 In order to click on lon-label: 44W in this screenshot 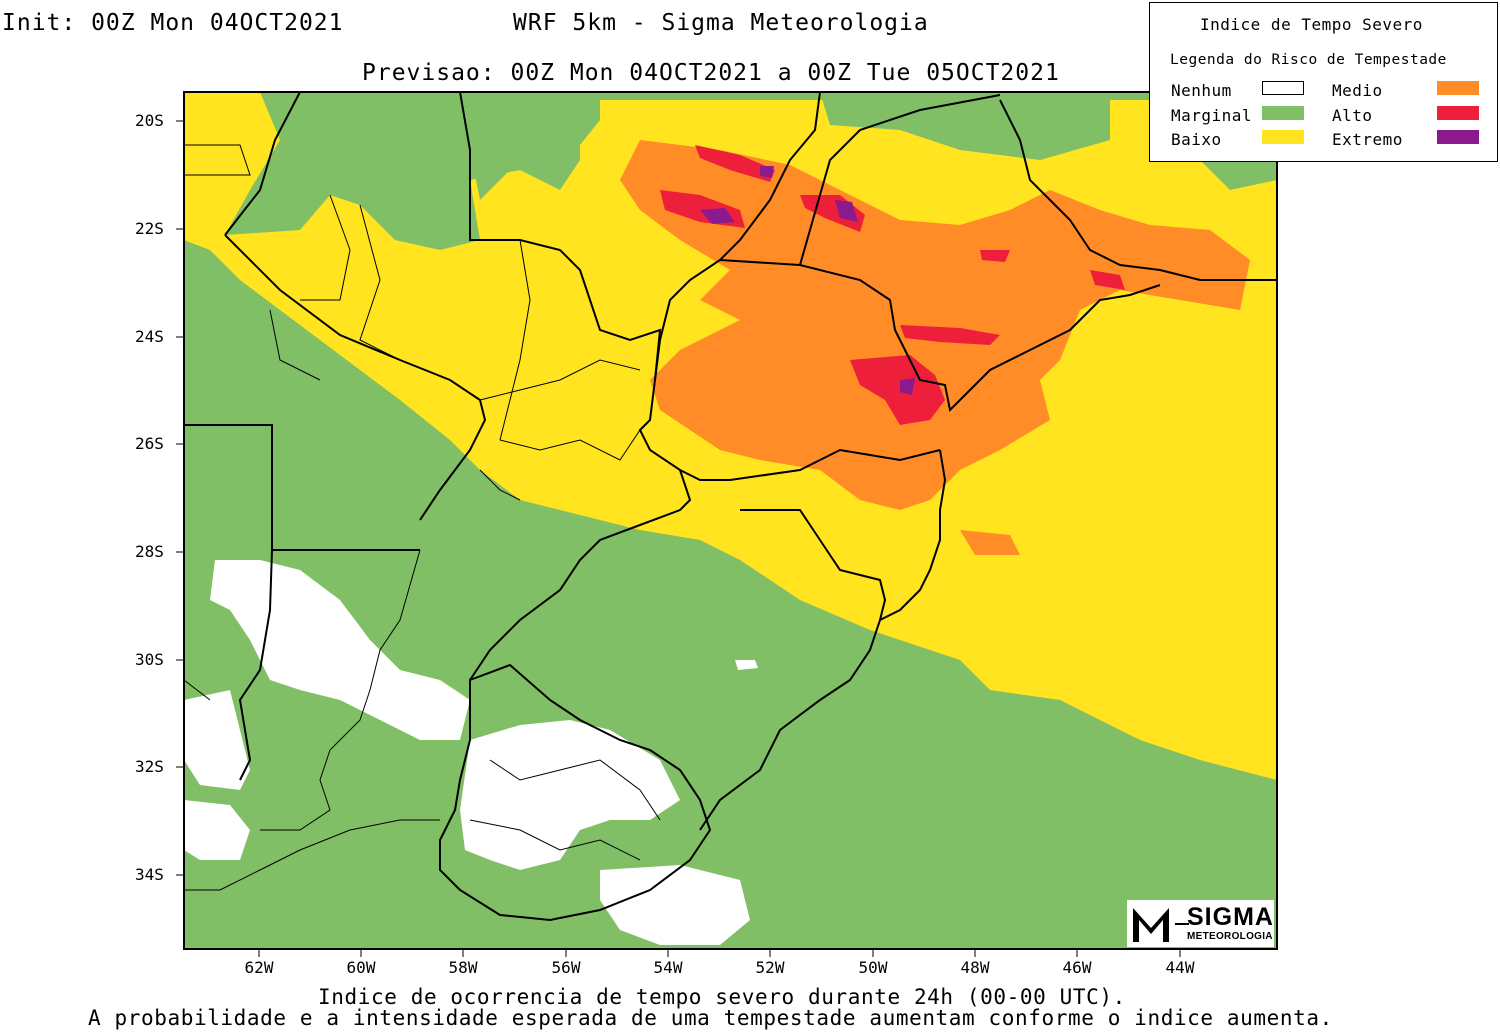, I will do `click(1180, 967)`.